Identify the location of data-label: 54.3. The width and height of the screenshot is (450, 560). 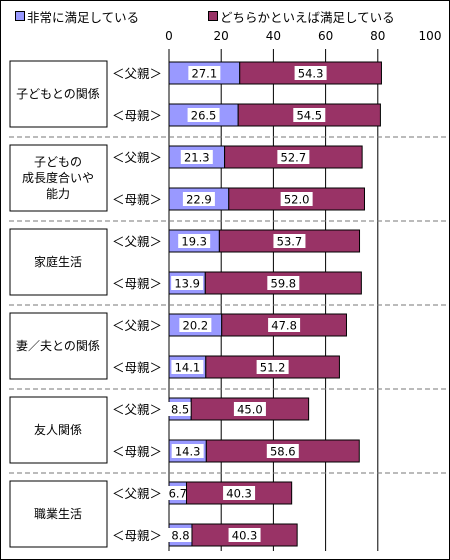
(311, 74).